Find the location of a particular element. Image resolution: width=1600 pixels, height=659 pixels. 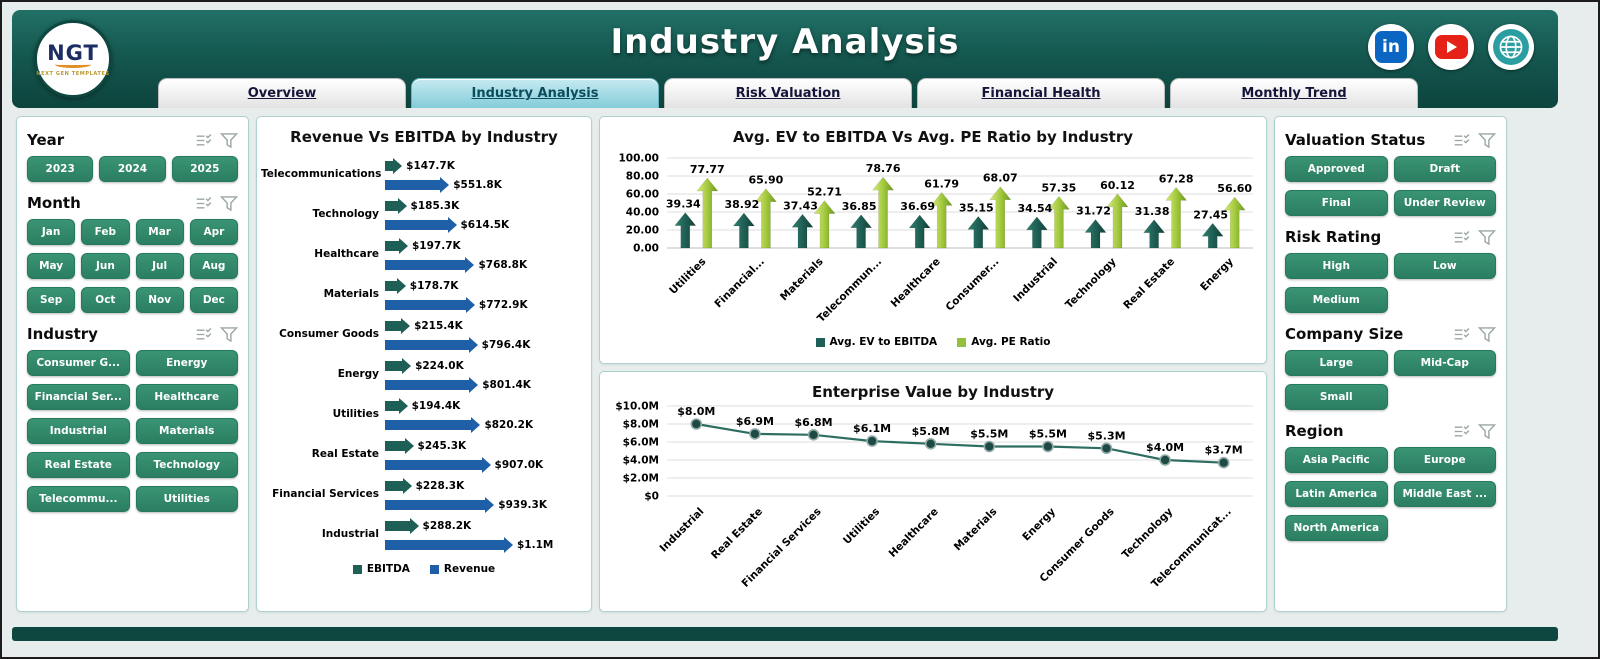

filter-month-jul: Jul is located at coordinates (159, 266).